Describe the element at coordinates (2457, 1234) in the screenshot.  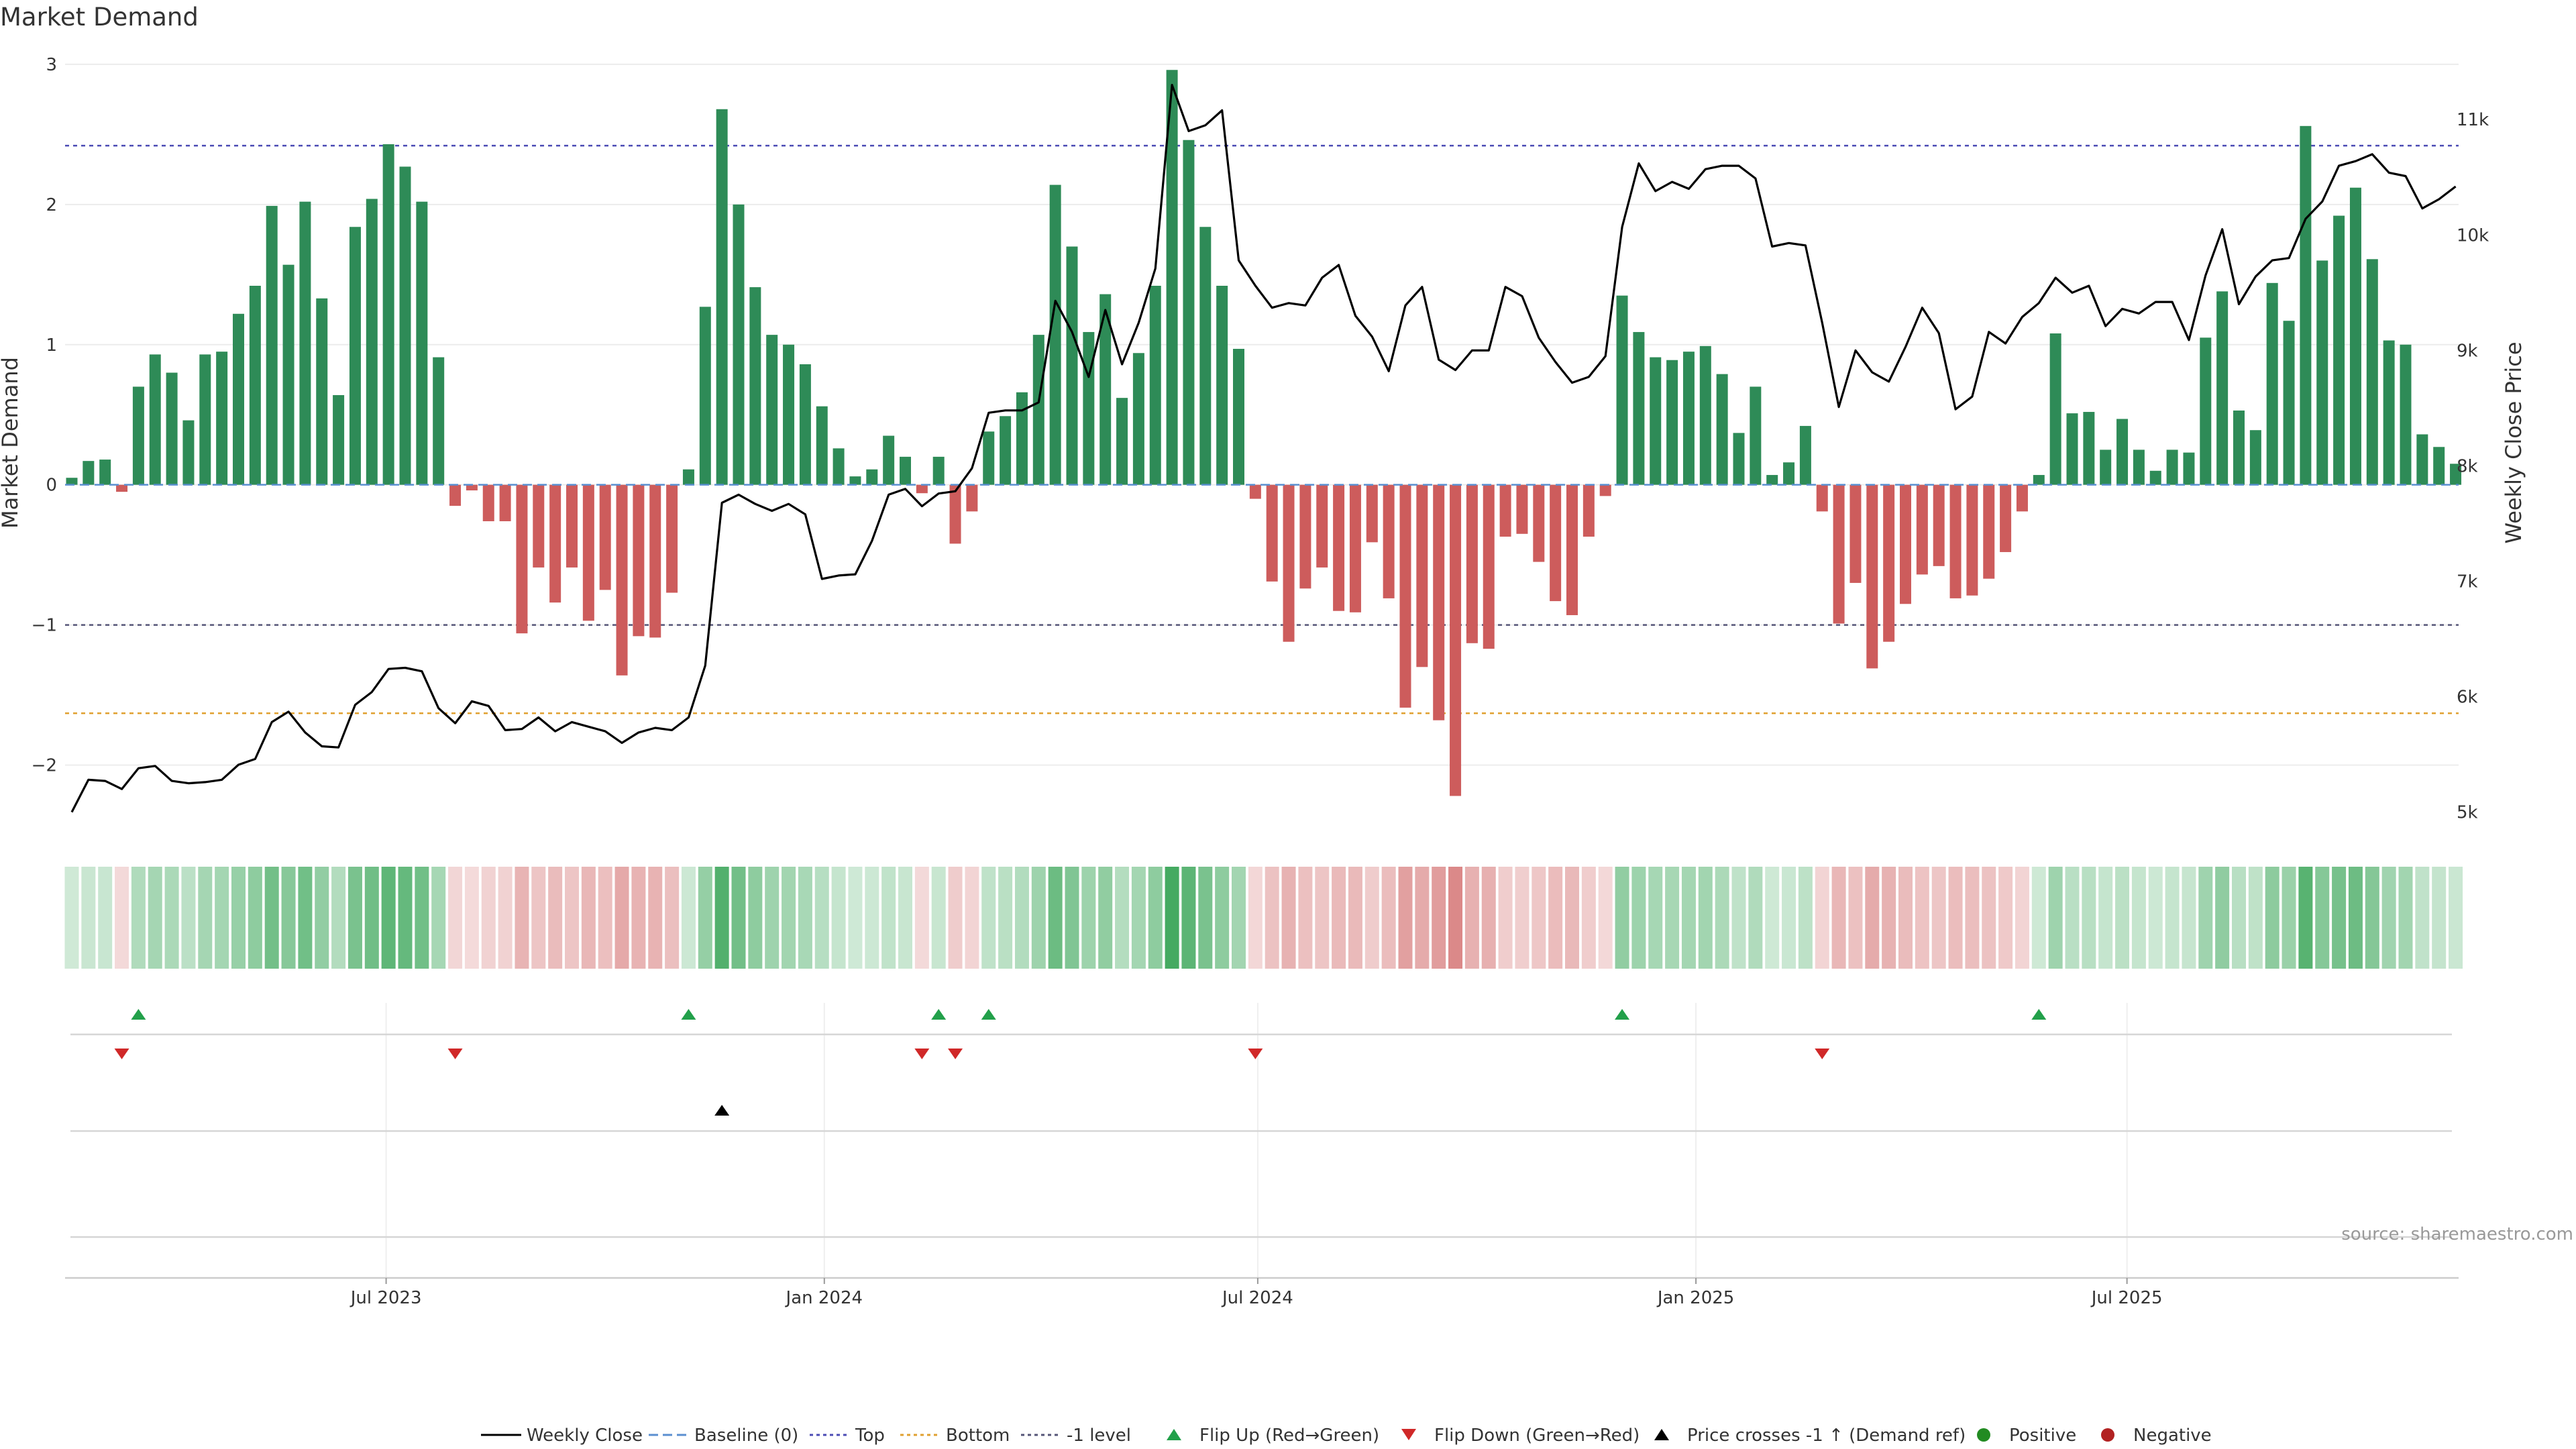
I see `source-label: source: sharemaestro.com` at that location.